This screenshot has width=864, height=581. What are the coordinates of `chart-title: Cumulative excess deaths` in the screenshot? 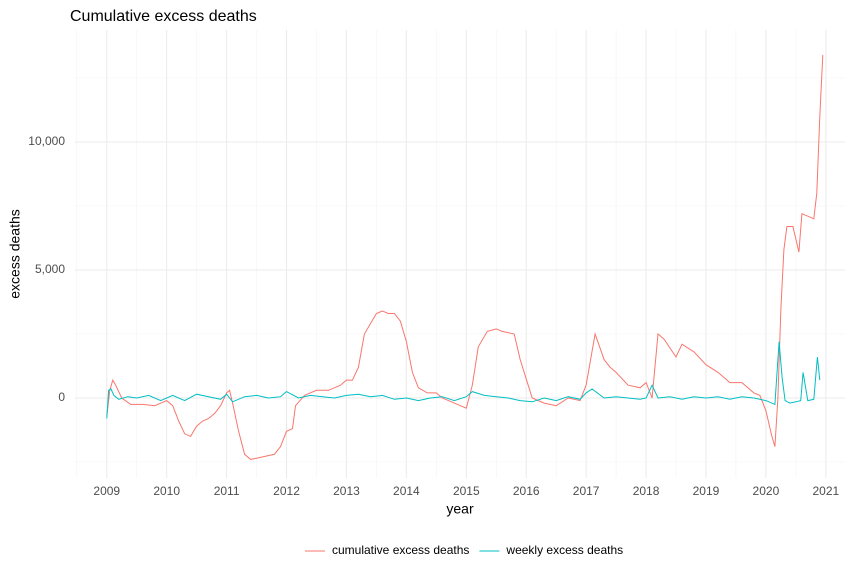 It's located at (163, 16).